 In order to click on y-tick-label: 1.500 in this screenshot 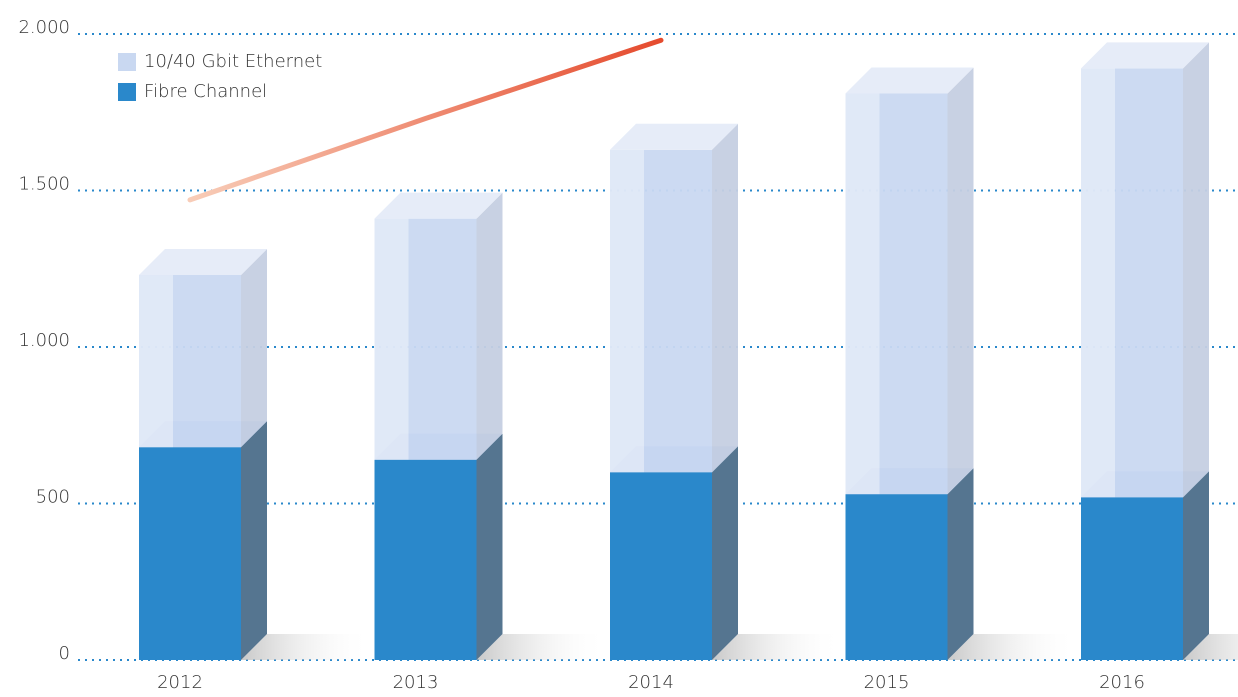, I will do `click(44, 184)`.